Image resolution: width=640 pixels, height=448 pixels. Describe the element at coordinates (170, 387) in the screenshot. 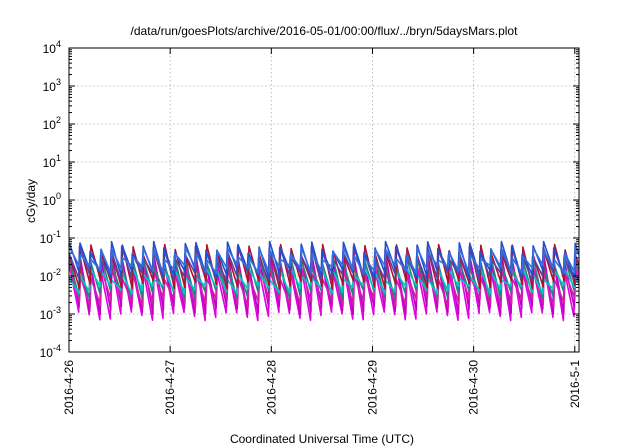

I see `x-tick-label: 2016-4-27` at that location.